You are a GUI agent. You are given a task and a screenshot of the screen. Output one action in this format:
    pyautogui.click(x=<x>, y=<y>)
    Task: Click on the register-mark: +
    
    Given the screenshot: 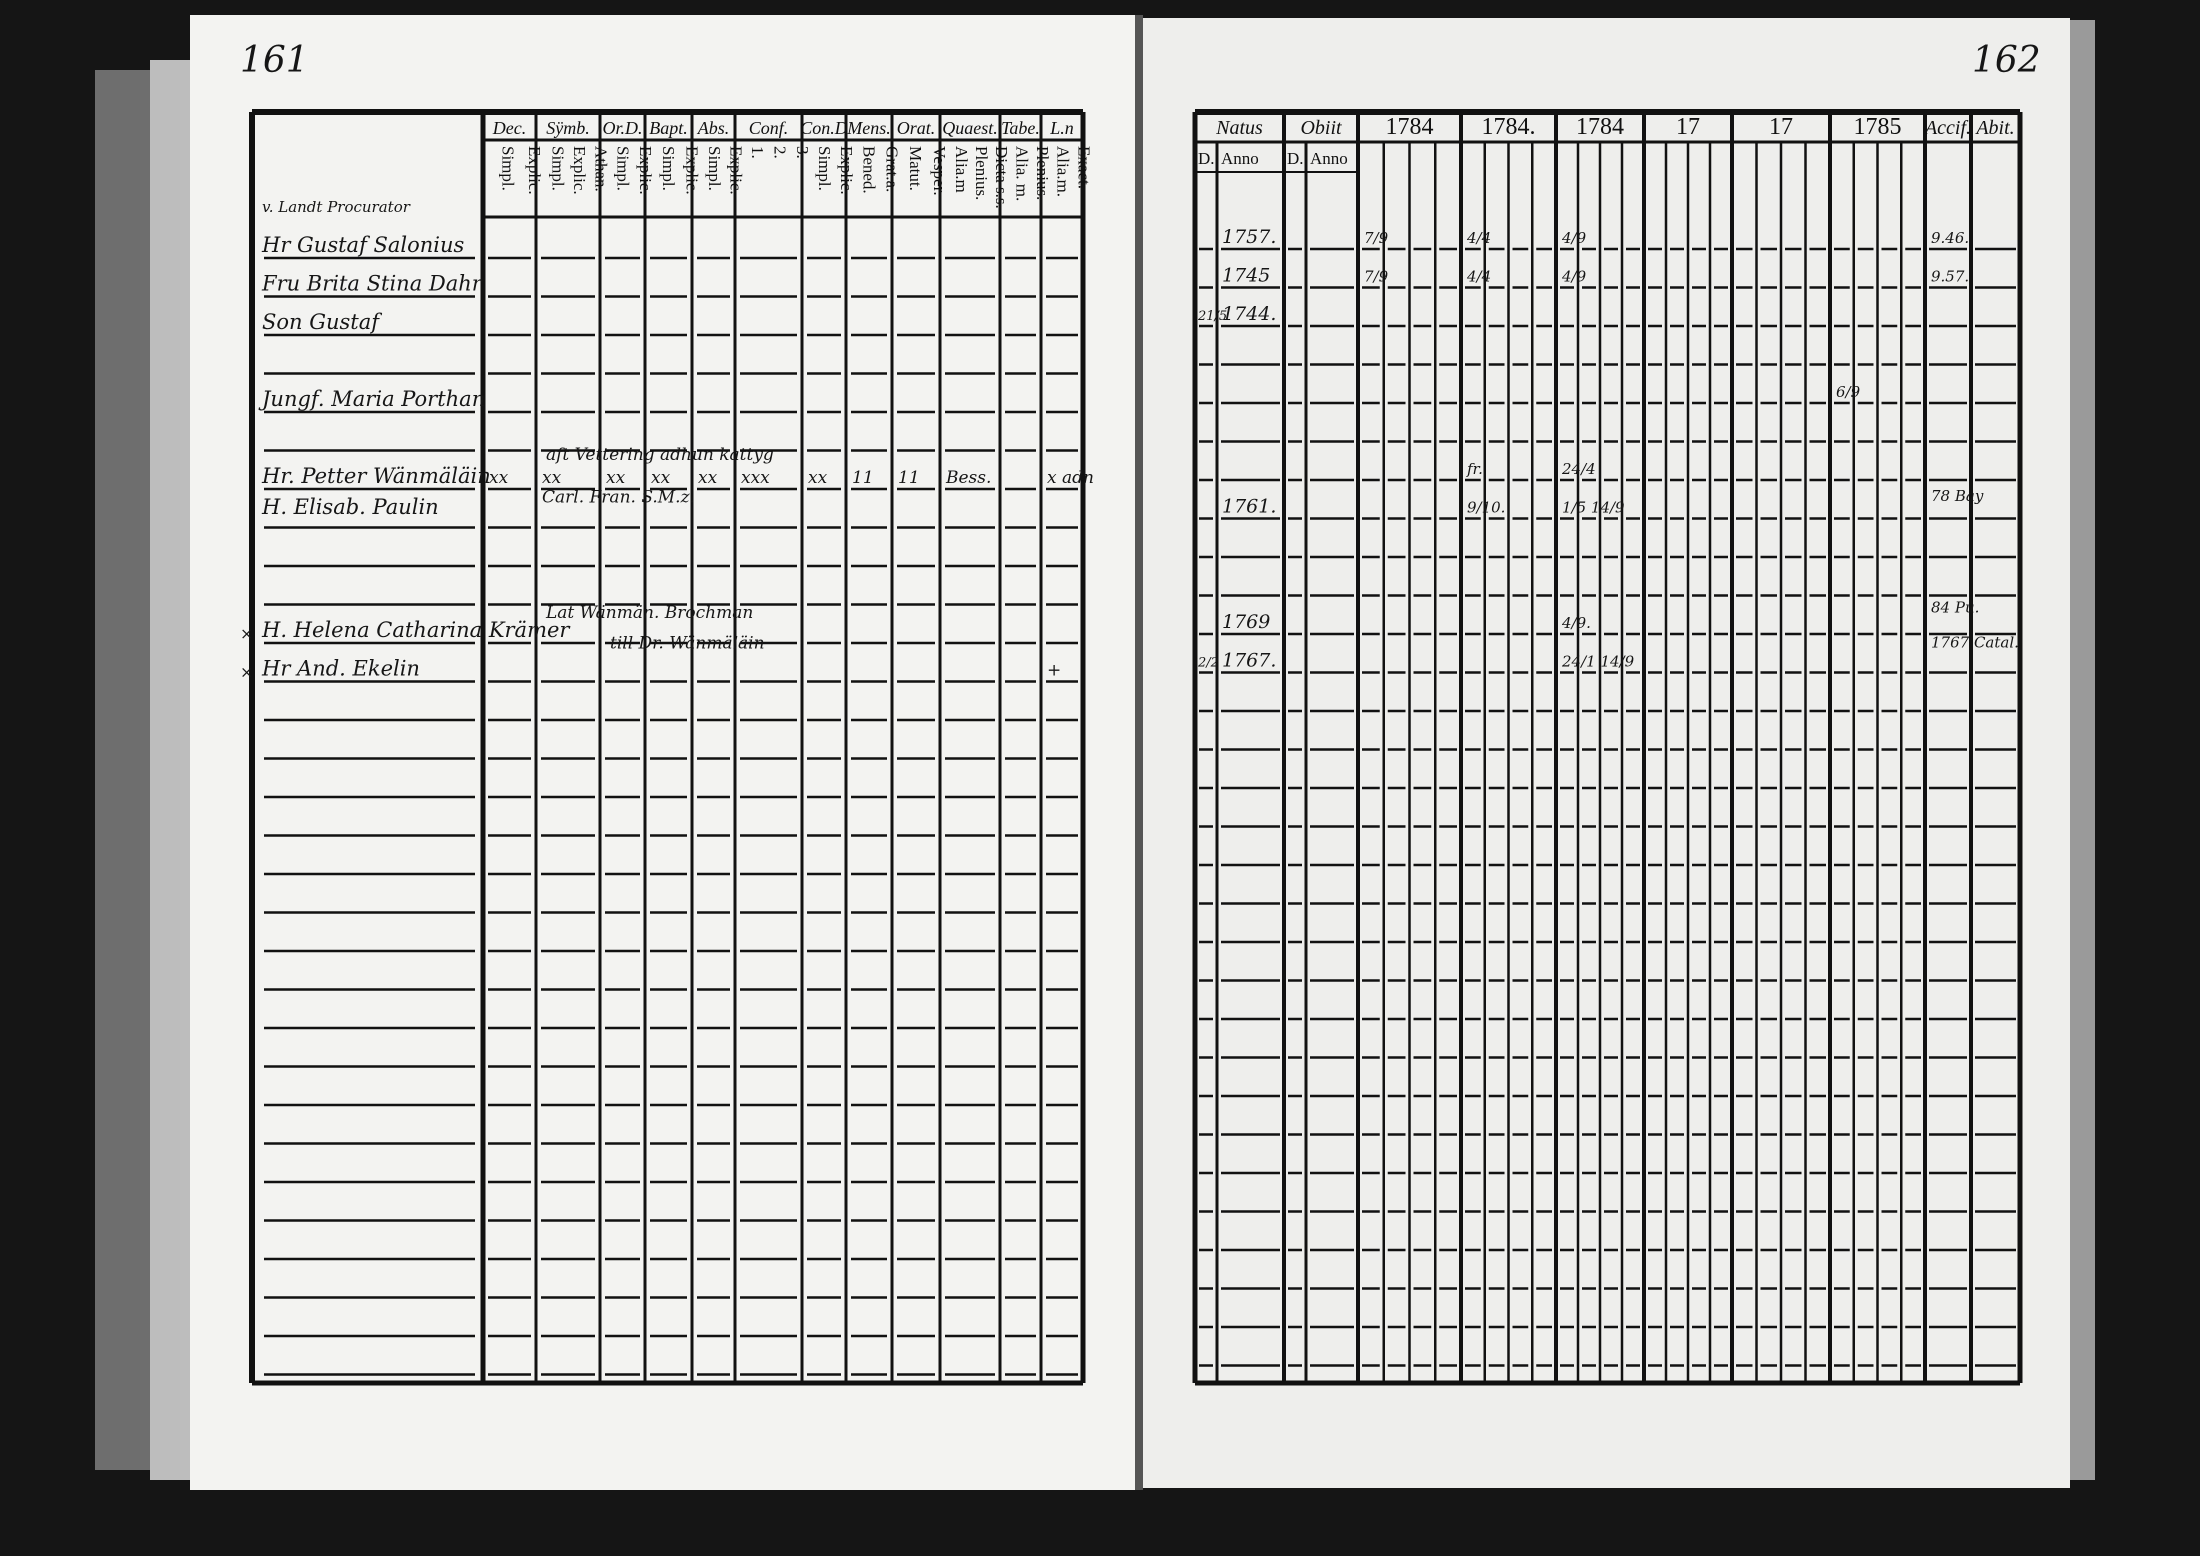 What is the action you would take?
    pyautogui.click(x=1054, y=671)
    